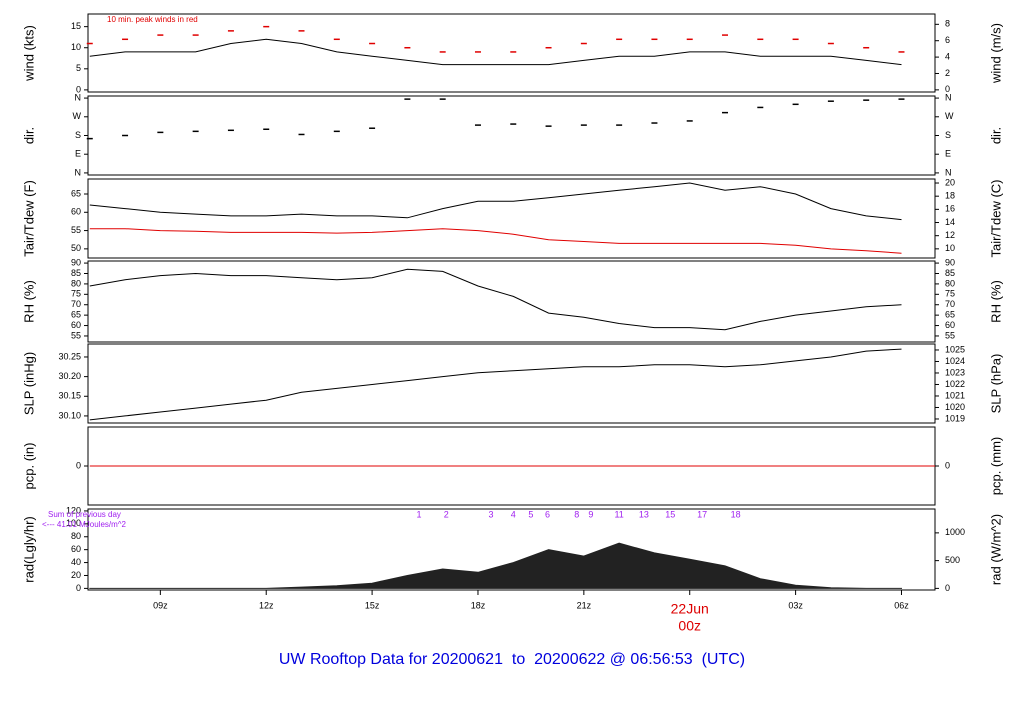  I want to click on y-axis-title: wind (kts), so click(28, 53).